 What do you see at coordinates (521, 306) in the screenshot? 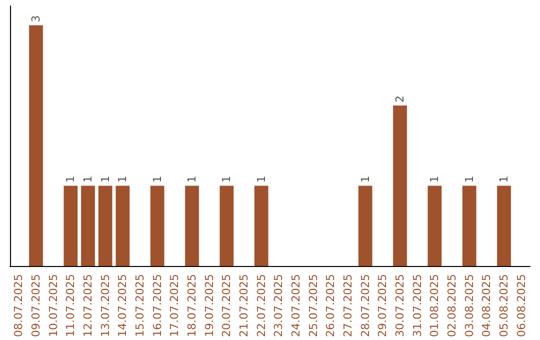
I see `x-tick-label: 06.08.2025` at bounding box center [521, 306].